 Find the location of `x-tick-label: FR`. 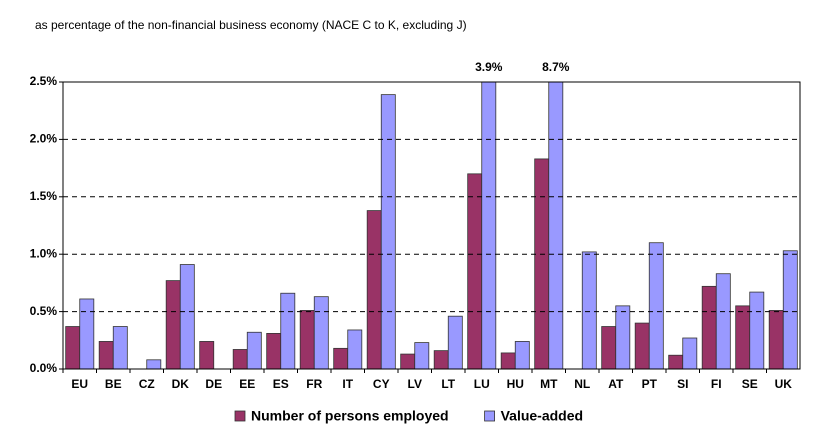

x-tick-label: FR is located at coordinates (314, 384).